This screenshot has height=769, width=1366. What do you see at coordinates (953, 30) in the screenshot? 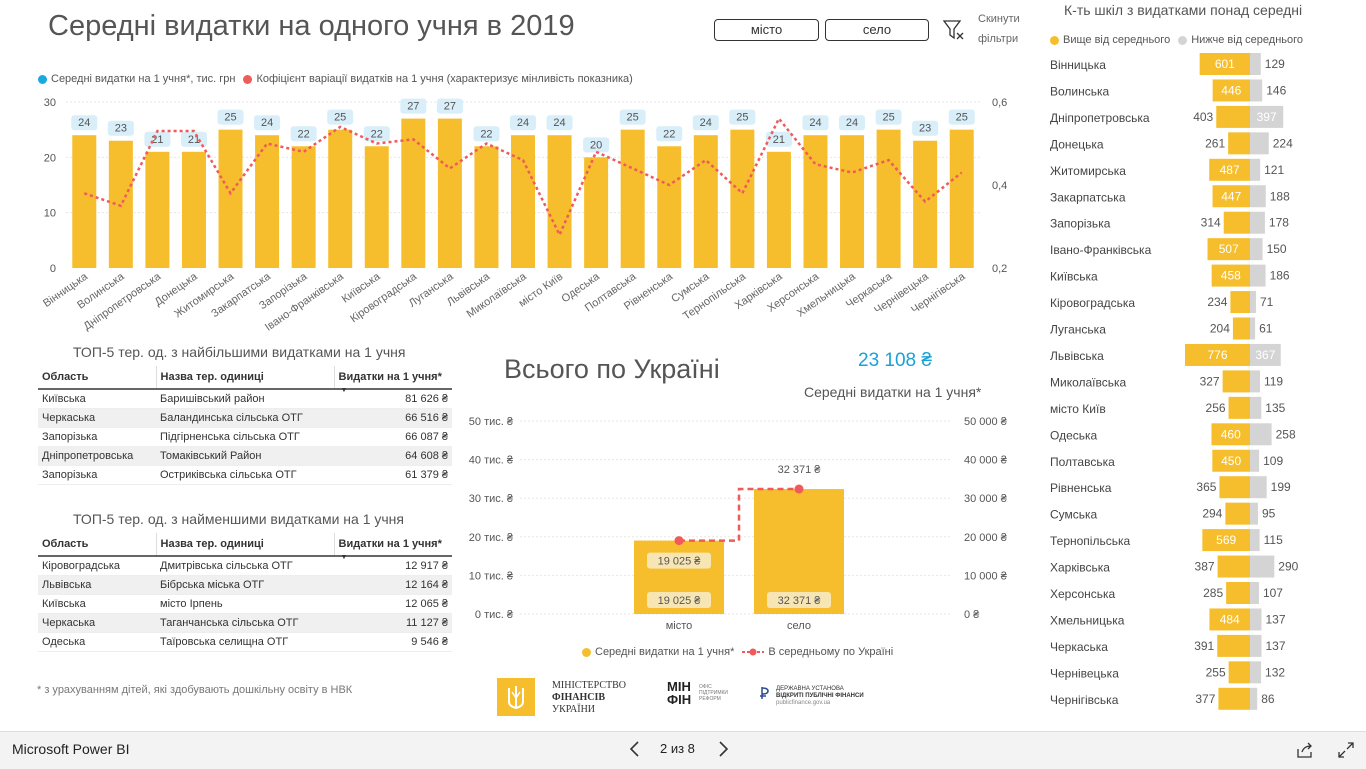
I see `reset-filter-icon` at bounding box center [953, 30].